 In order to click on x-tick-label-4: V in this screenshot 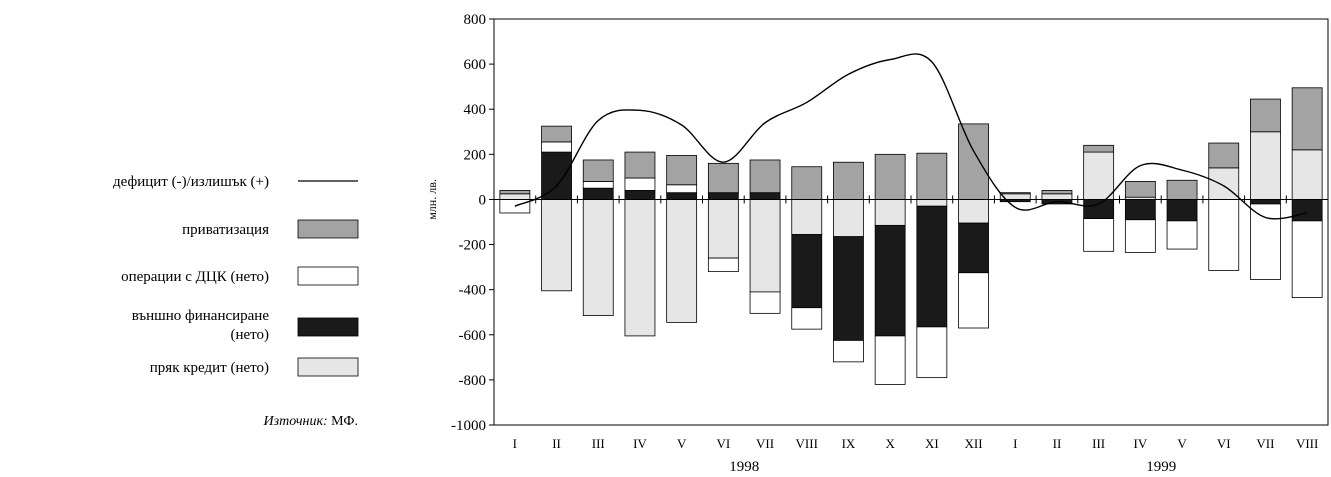, I will do `click(682, 443)`.